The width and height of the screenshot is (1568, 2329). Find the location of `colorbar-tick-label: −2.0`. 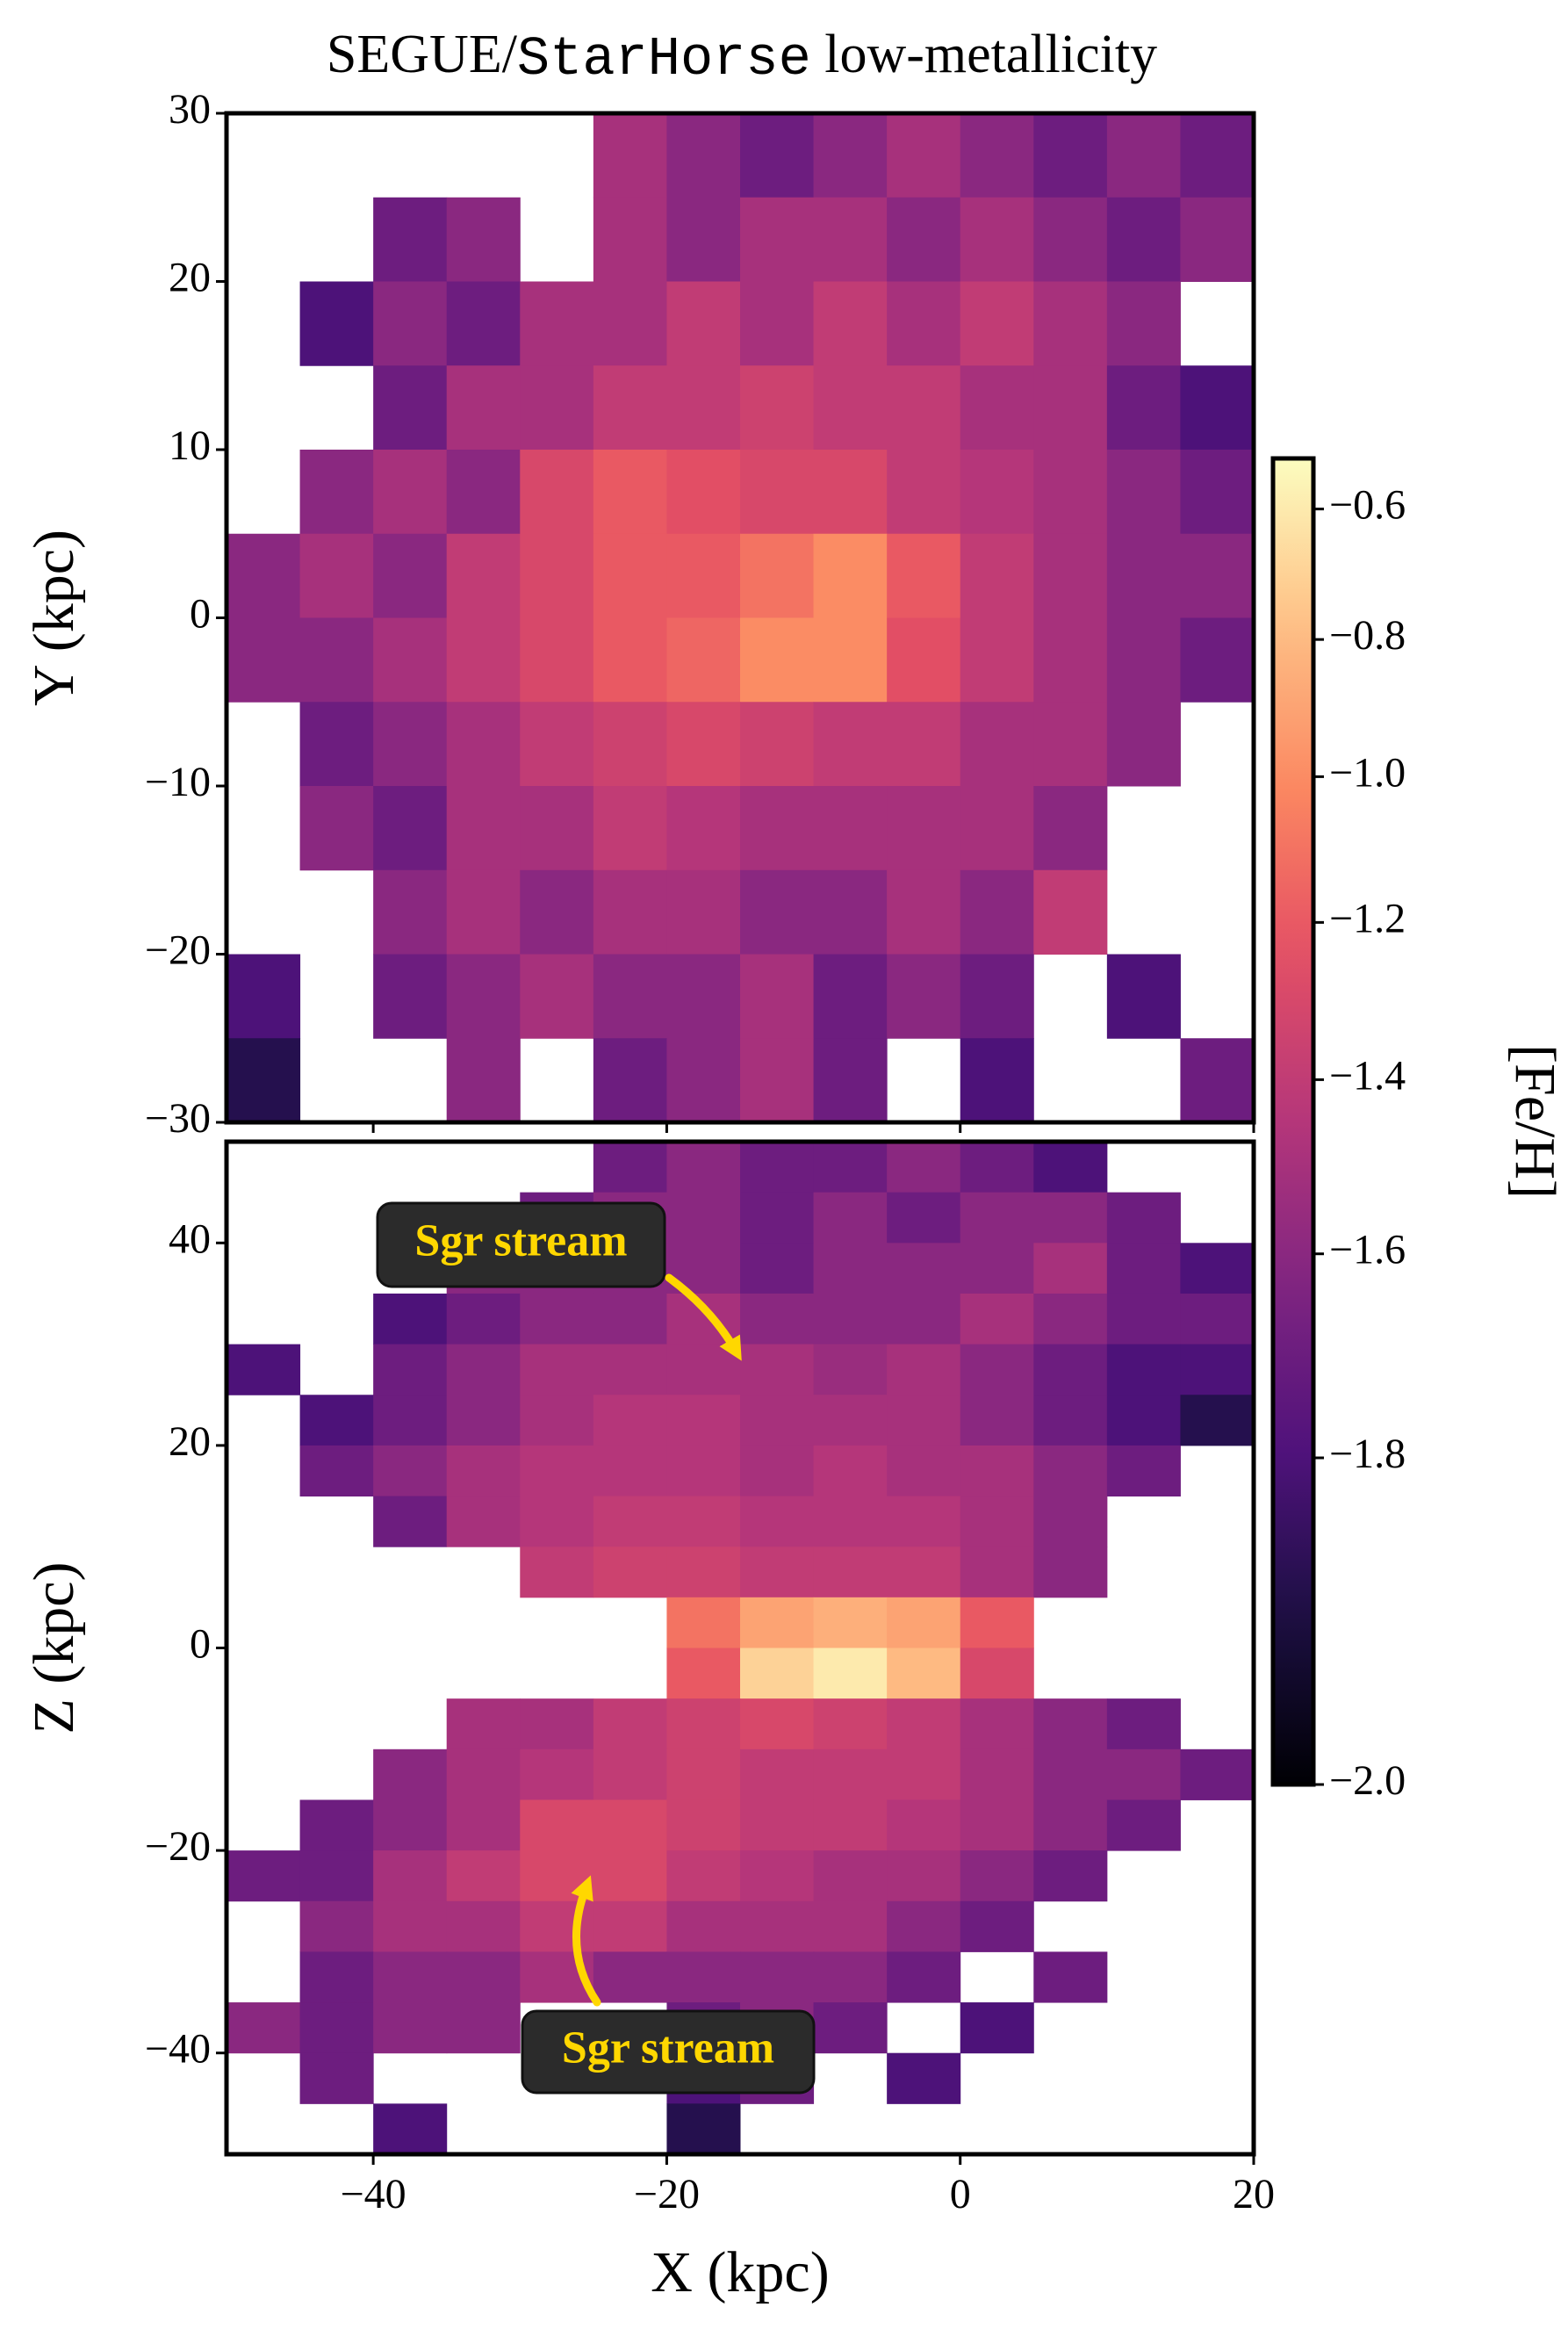

colorbar-tick-label: −2.0 is located at coordinates (1367, 1780).